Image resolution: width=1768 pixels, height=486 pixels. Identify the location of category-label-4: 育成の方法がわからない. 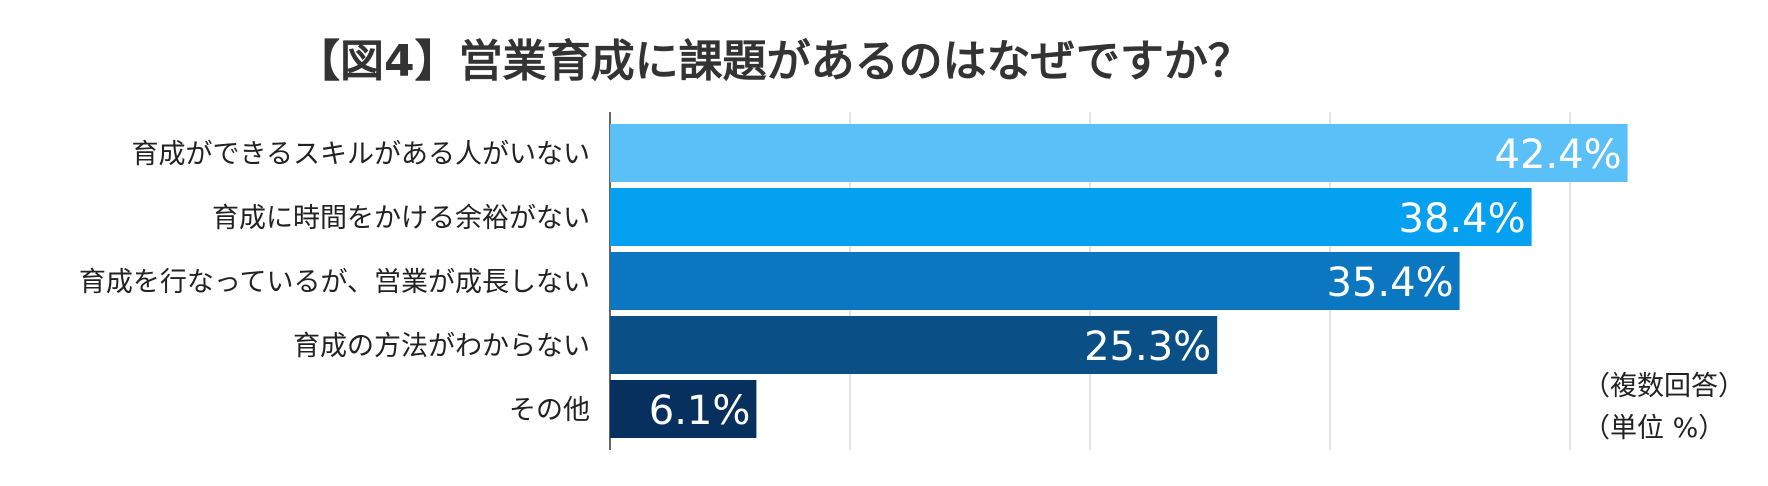
(441, 346).